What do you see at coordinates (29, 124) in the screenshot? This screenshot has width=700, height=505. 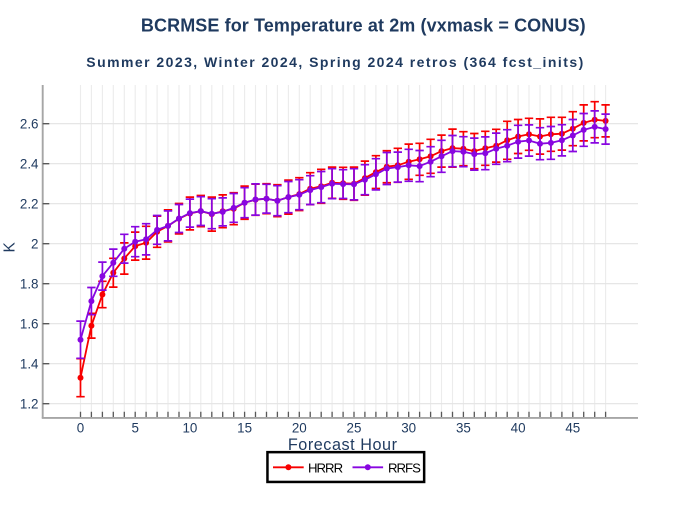 I see `svg-text: 2.6` at bounding box center [29, 124].